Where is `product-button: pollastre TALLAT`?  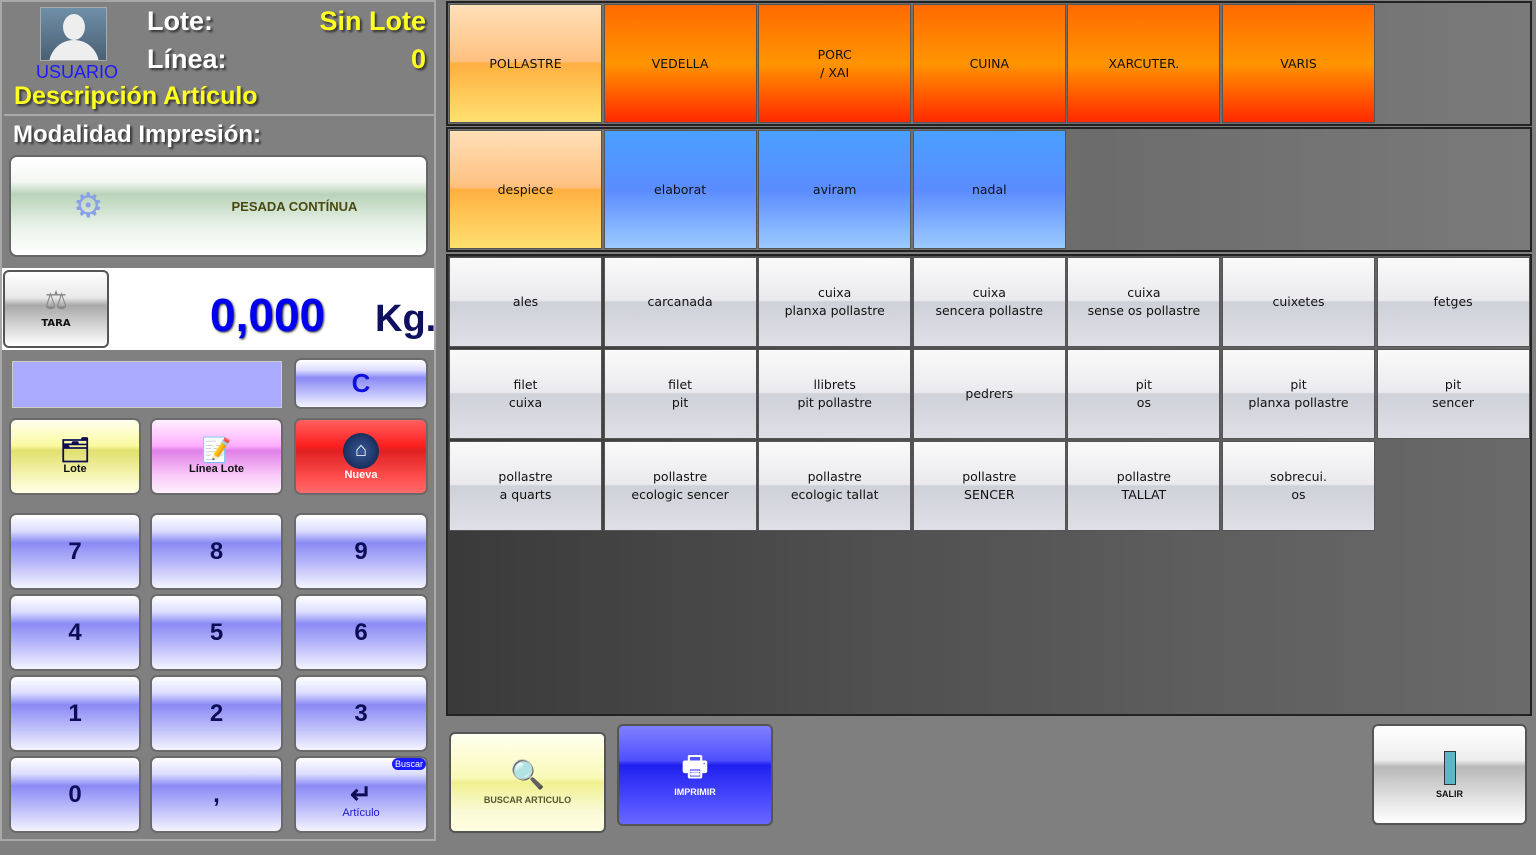 product-button: pollastre TALLAT is located at coordinates (1144, 486).